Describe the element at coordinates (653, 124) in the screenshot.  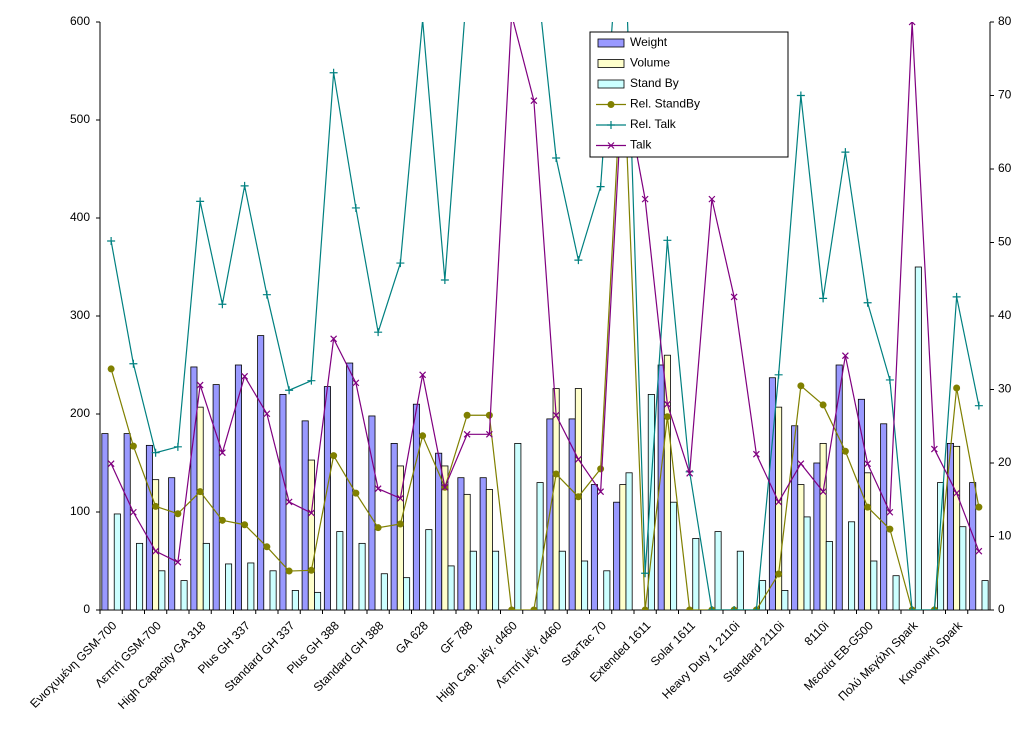
I see `legend-label: Rel. Talk` at that location.